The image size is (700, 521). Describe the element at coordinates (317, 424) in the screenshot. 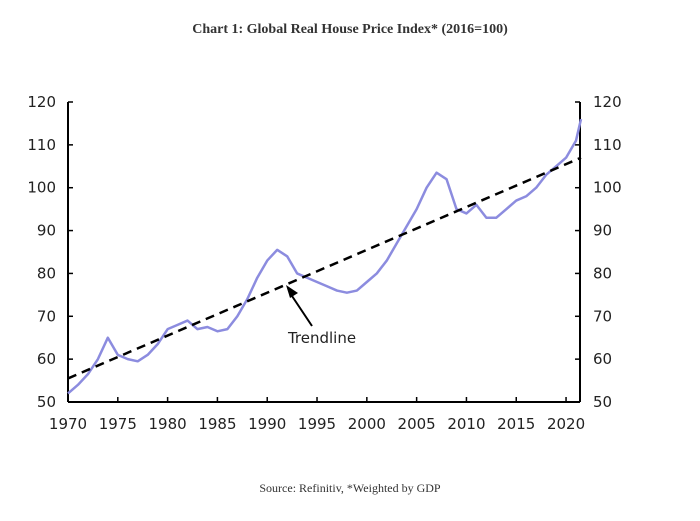

I see `x-tick-label: 1995` at that location.